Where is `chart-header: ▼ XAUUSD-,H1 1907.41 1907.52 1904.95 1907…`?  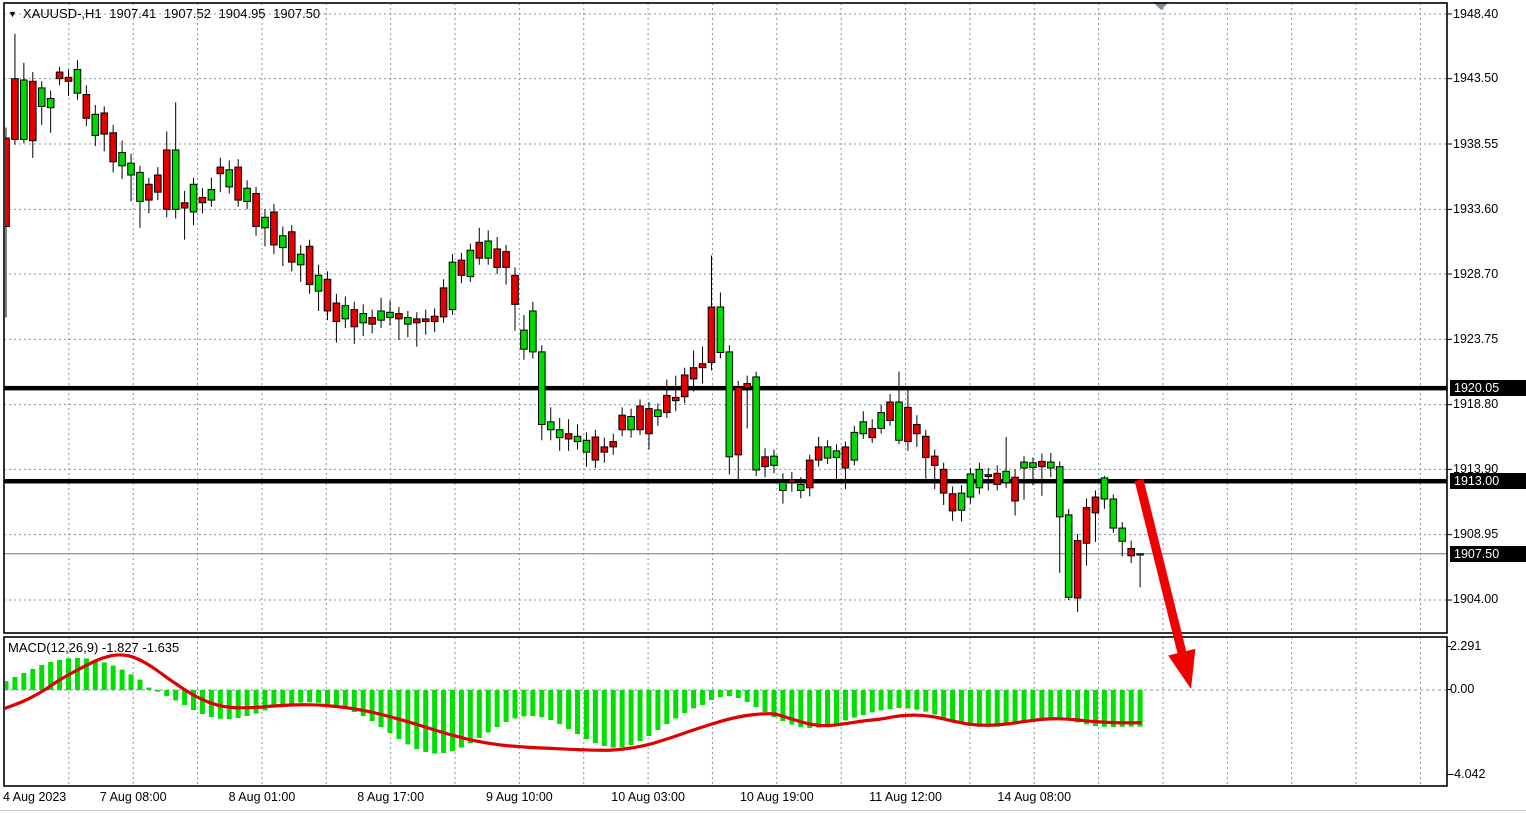
chart-header: ▼ XAUUSD-,H1 1907.41 1907.52 1904.95 1907… is located at coordinates (166, 13).